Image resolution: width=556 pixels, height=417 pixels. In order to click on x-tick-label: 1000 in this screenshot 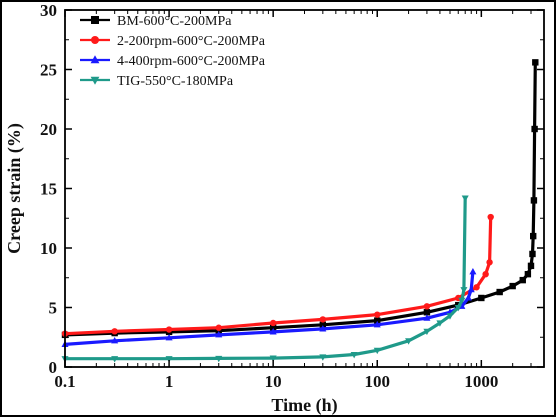, I will do `click(481, 381)`.